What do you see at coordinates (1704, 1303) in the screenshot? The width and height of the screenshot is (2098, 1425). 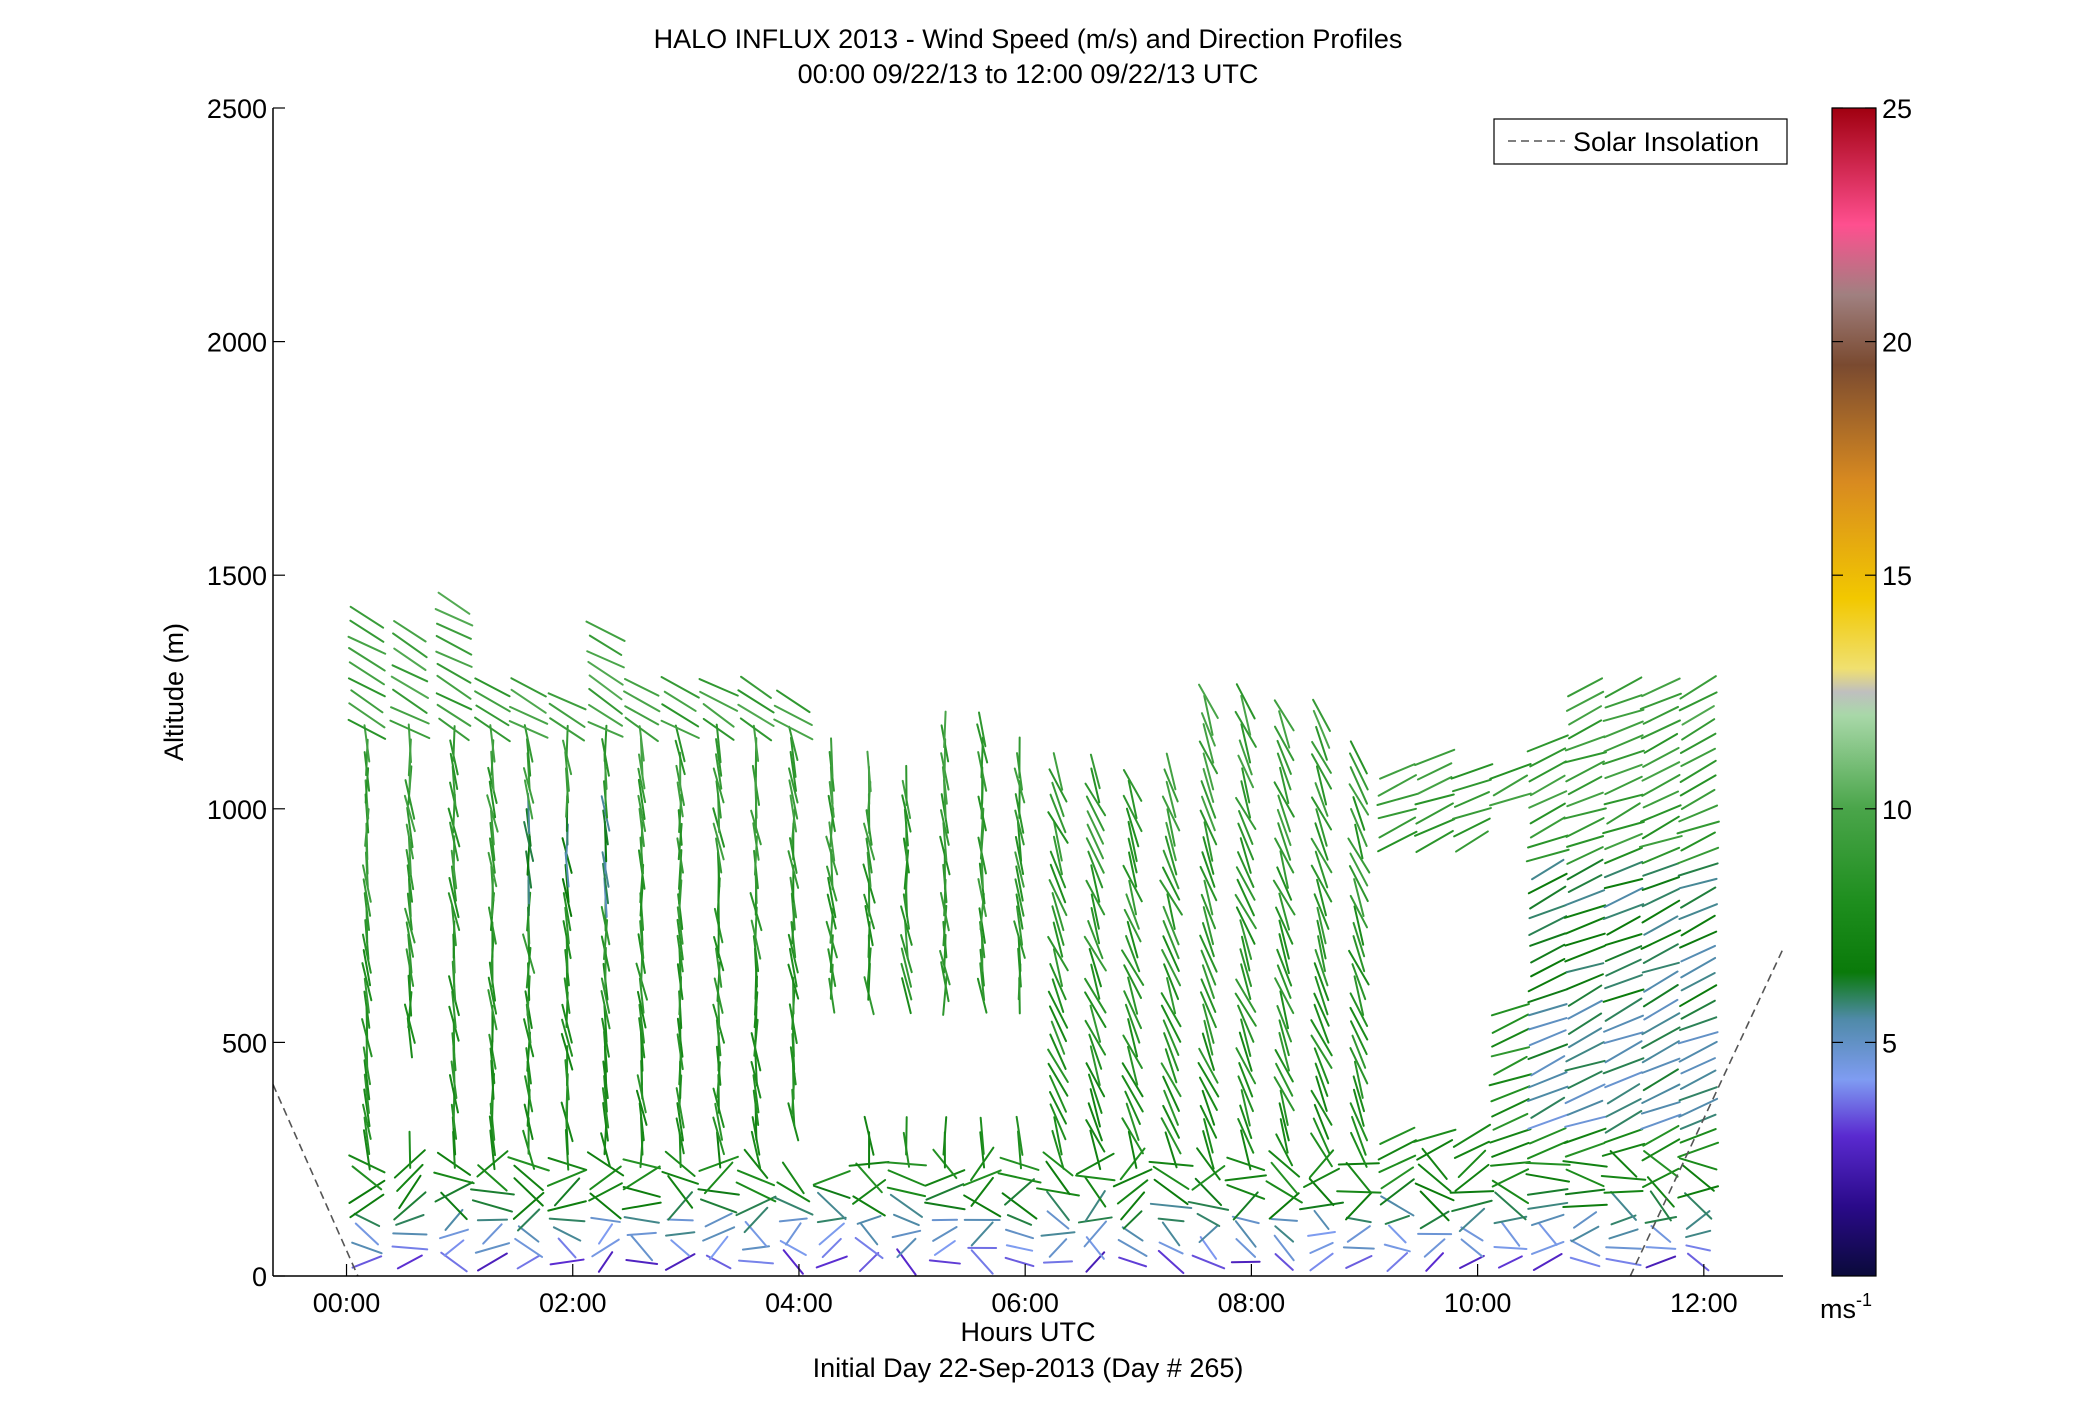 I see `x-tick-label: 12:00` at bounding box center [1704, 1303].